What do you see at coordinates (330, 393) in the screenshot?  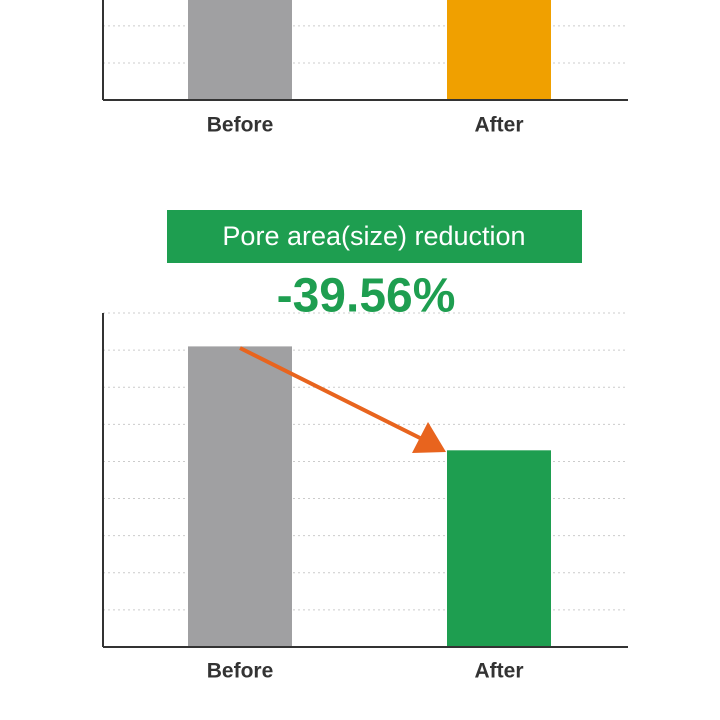 I see `arrow-shaft` at bounding box center [330, 393].